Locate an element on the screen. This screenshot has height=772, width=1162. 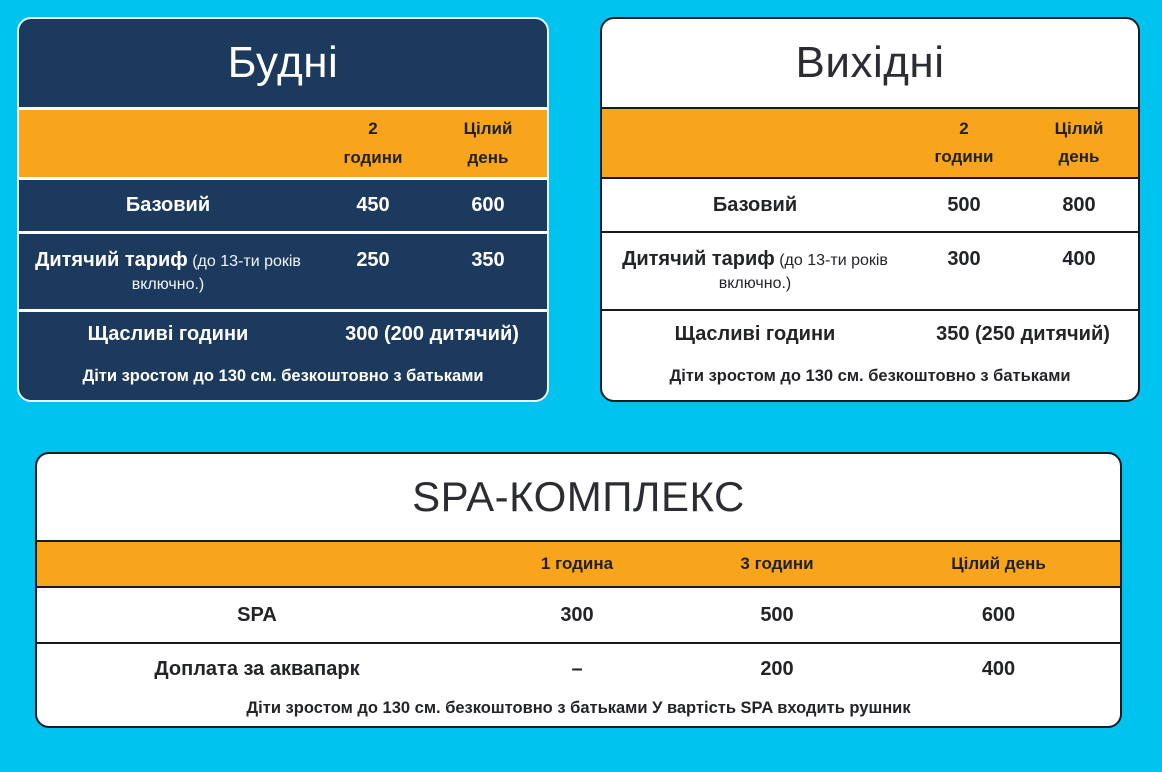
price-value: 450 is located at coordinates (373, 205).